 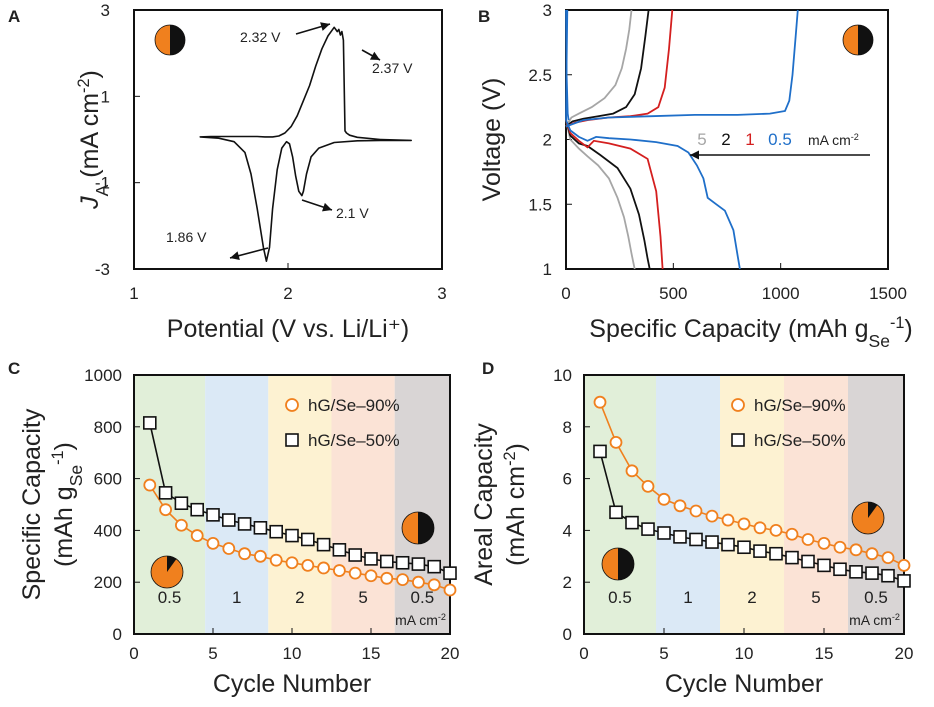 I want to click on y-tick-label: 1, so click(x=547, y=269).